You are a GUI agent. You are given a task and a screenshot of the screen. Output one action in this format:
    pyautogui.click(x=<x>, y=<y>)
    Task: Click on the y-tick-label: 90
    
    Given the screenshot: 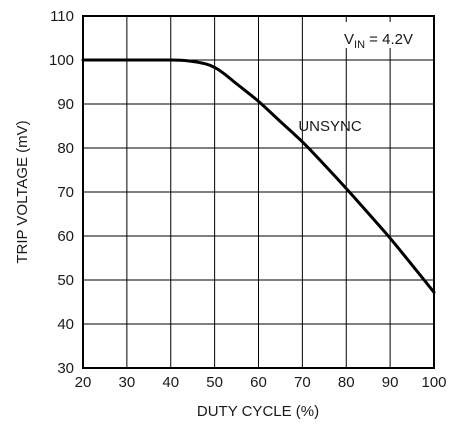 What is the action you would take?
    pyautogui.click(x=65, y=104)
    